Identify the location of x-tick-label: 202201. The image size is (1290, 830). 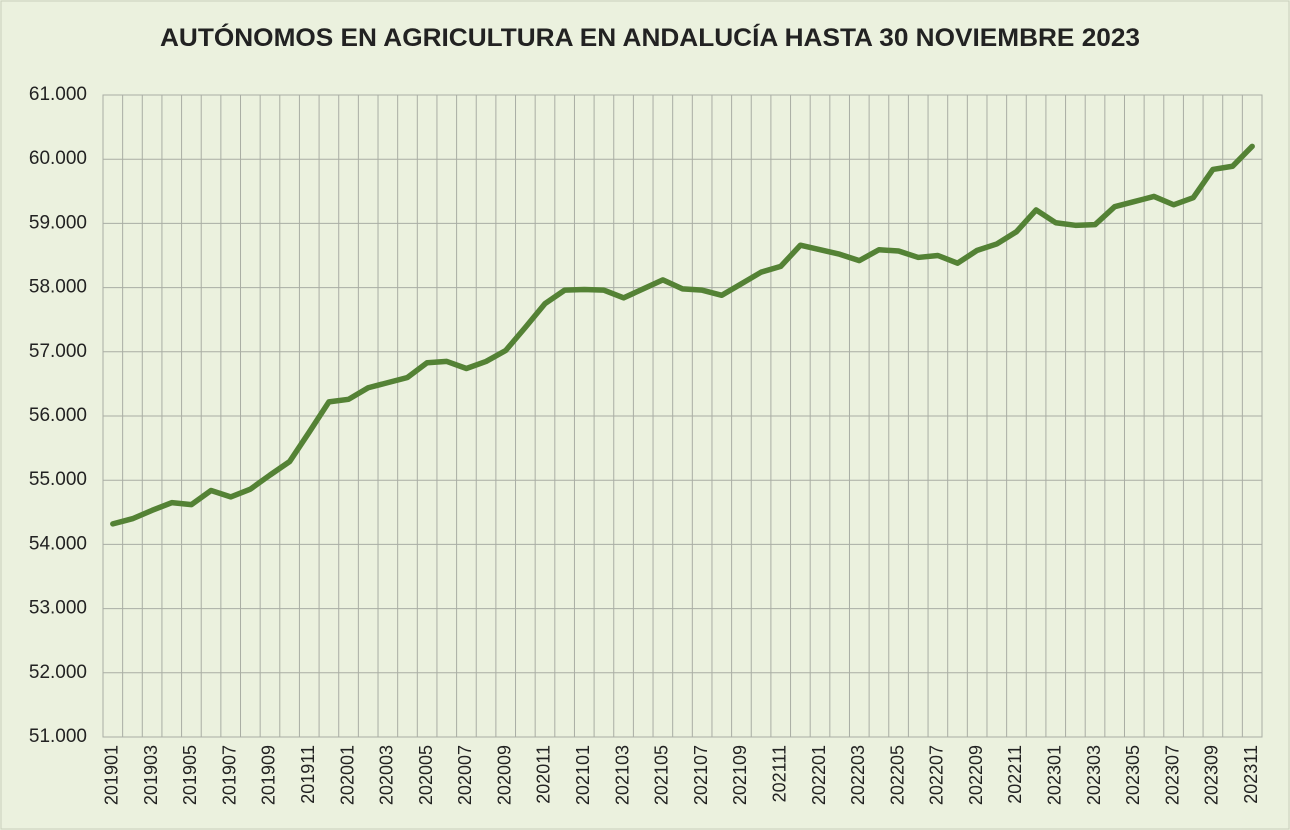
(819, 775).